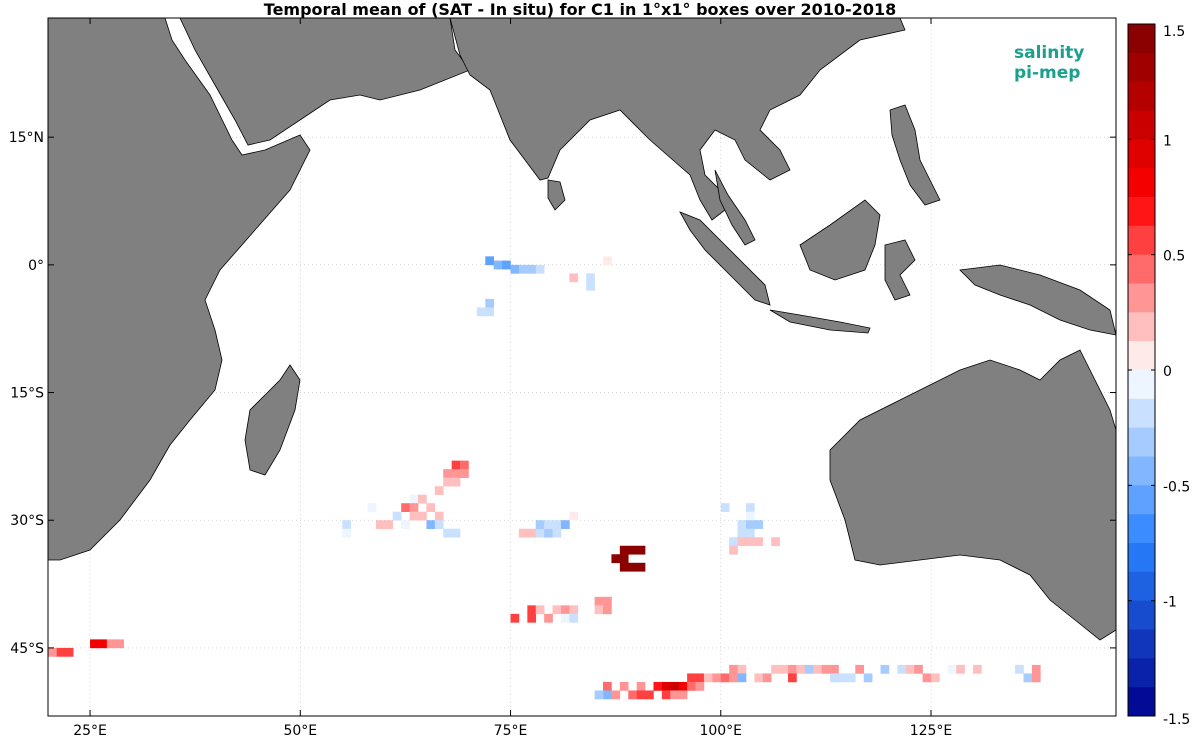  What do you see at coordinates (1167, 372) in the screenshot?
I see `colorbar-tick-label: 0` at bounding box center [1167, 372].